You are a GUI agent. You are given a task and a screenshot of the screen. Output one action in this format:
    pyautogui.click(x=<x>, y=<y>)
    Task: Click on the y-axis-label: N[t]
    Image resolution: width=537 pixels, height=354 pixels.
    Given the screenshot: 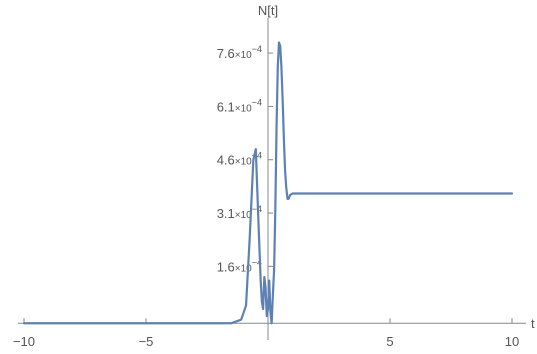 What is the action you would take?
    pyautogui.click(x=268, y=10)
    